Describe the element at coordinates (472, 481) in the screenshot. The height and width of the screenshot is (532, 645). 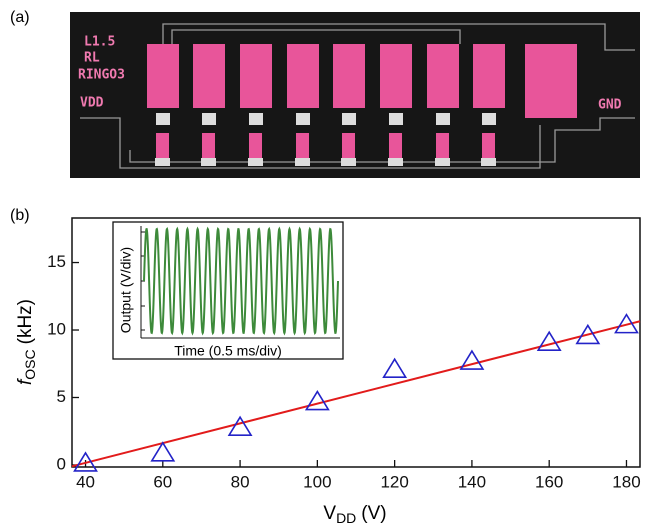
I see `x-tick-label: 140` at that location.